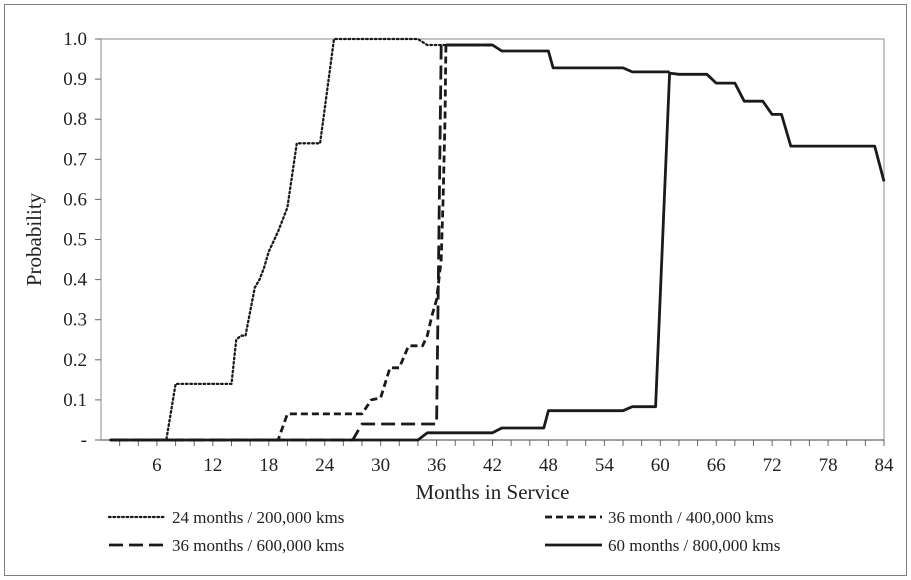 This screenshot has width=911, height=580. What do you see at coordinates (75, 280) in the screenshot?
I see `y-tick-label: 0.4` at bounding box center [75, 280].